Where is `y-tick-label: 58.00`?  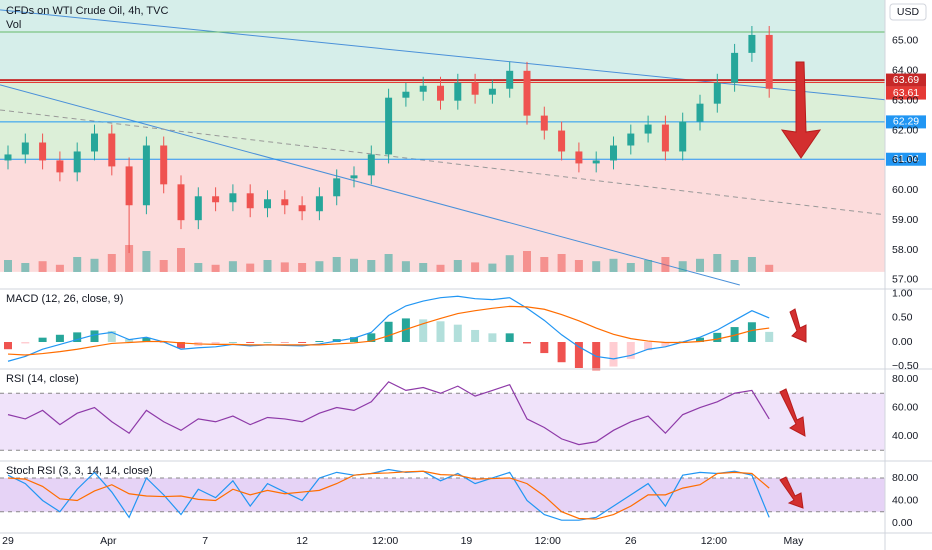
y-tick-label: 58.00 is located at coordinates (905, 250).